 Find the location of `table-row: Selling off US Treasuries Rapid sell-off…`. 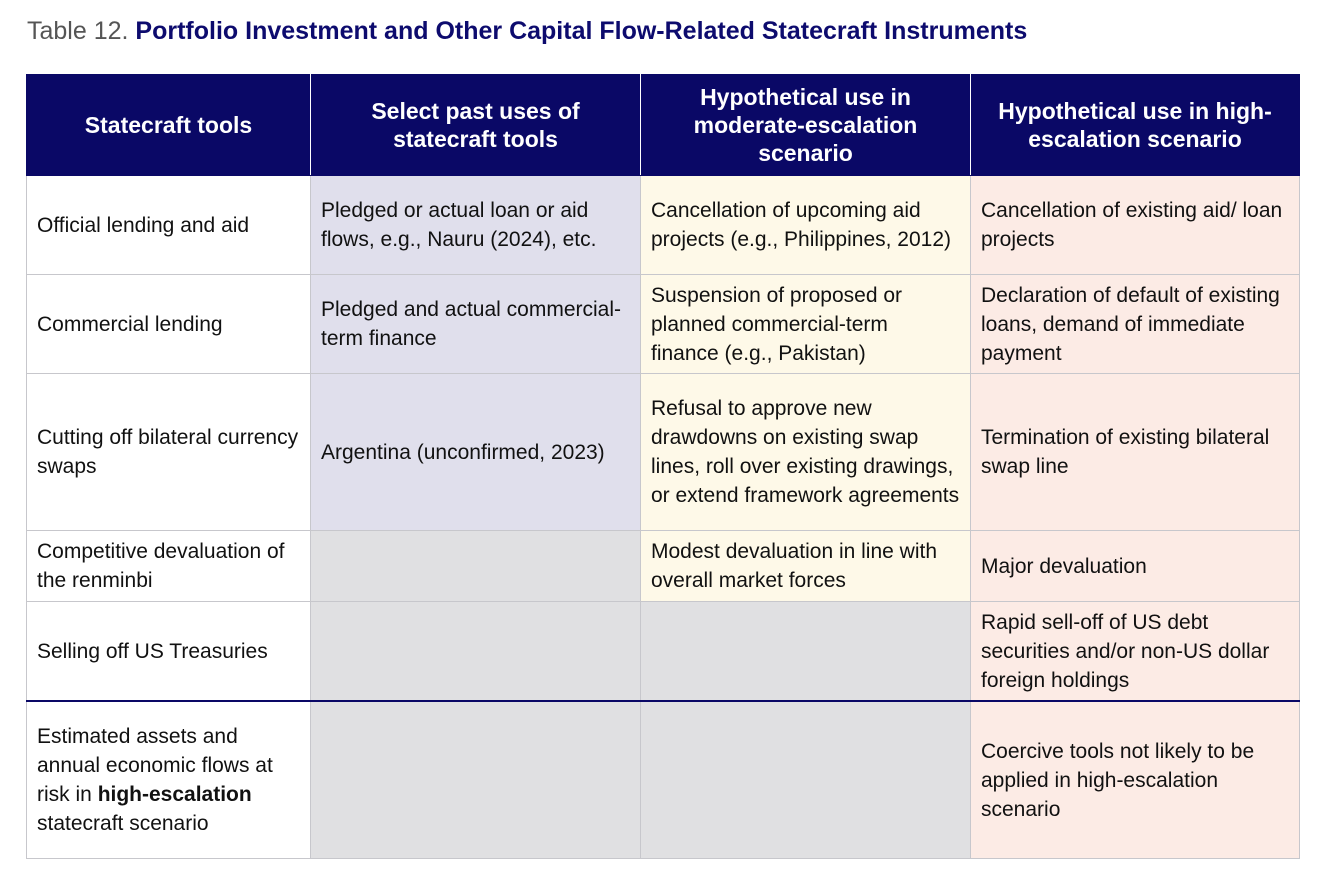

table-row: Selling off US Treasuries Rapid sell-off… is located at coordinates (663, 651).